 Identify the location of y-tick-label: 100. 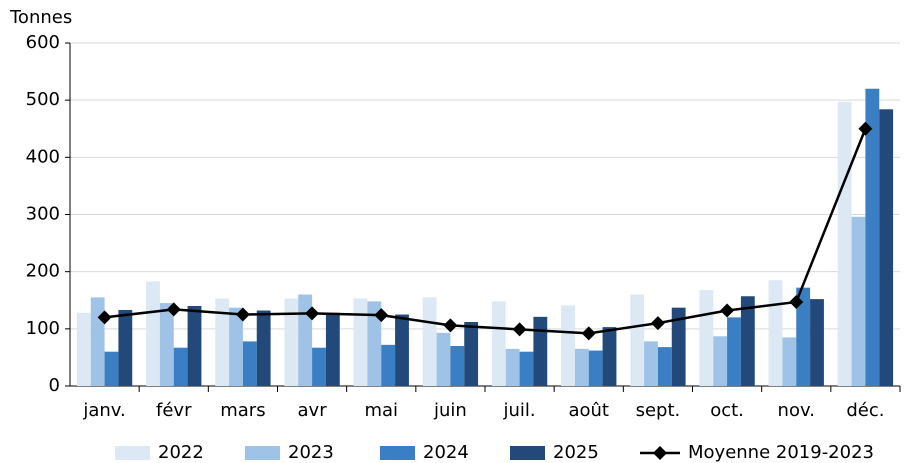
(43, 328).